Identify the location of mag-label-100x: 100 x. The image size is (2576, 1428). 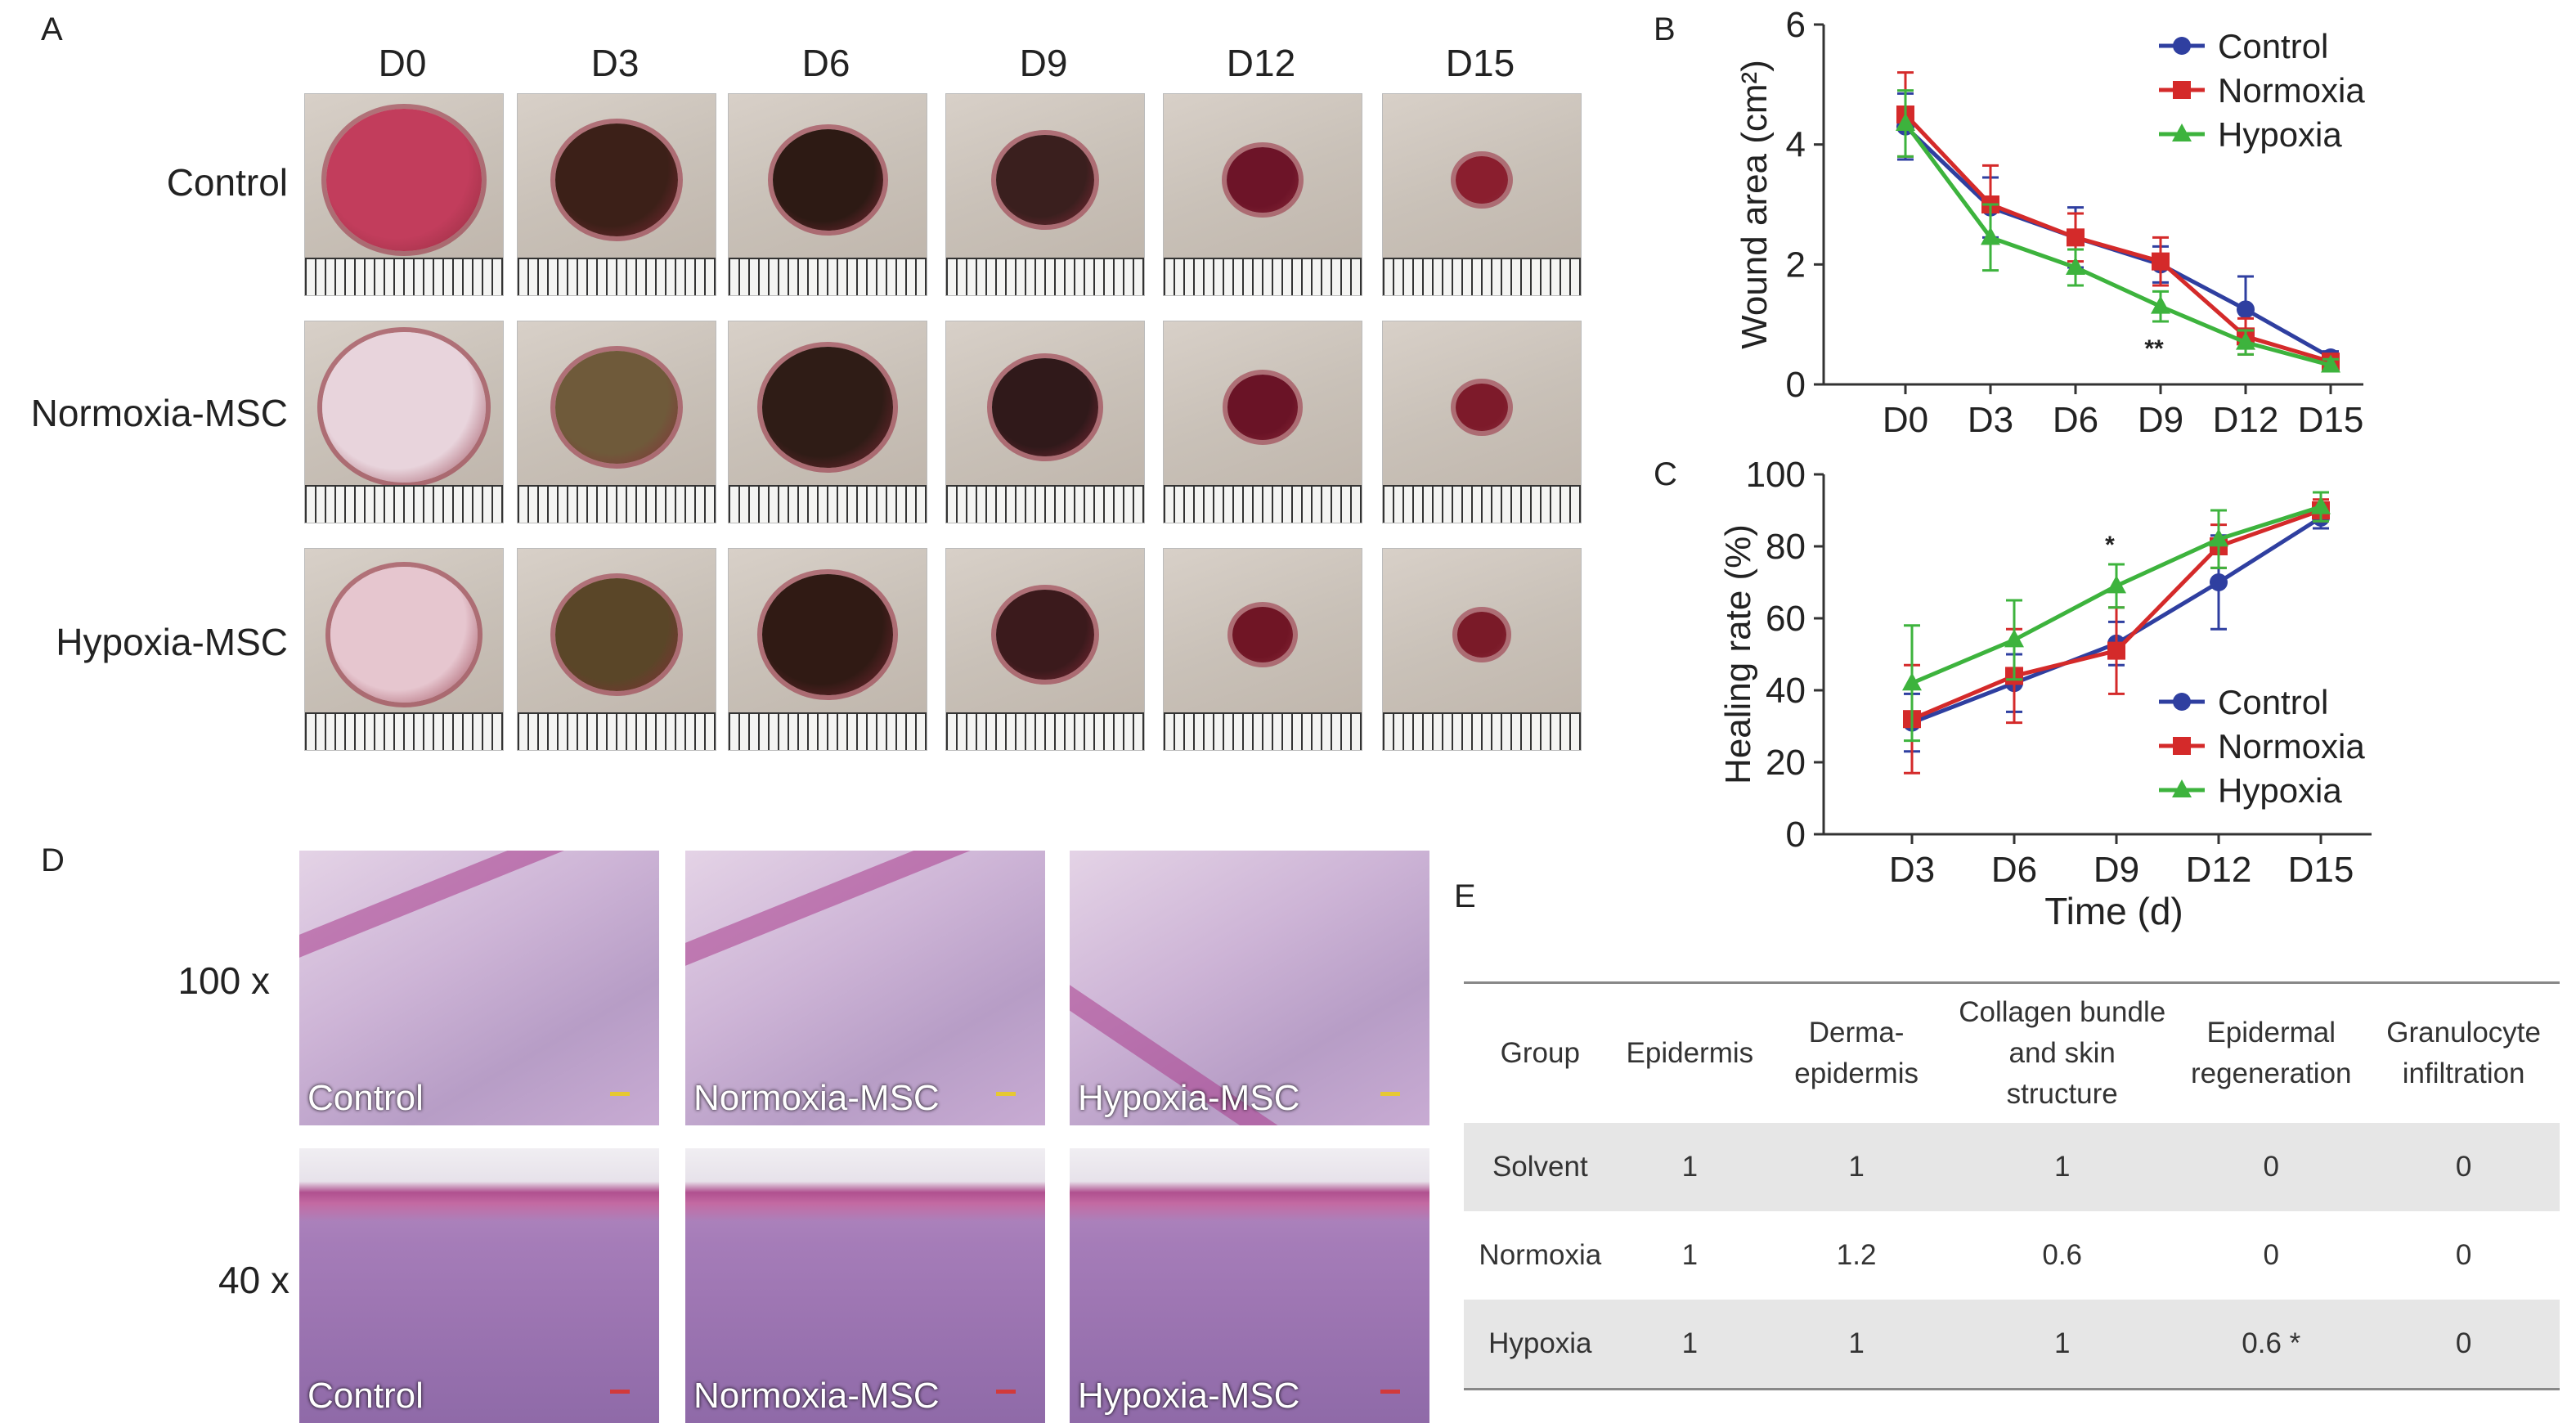
(224, 981).